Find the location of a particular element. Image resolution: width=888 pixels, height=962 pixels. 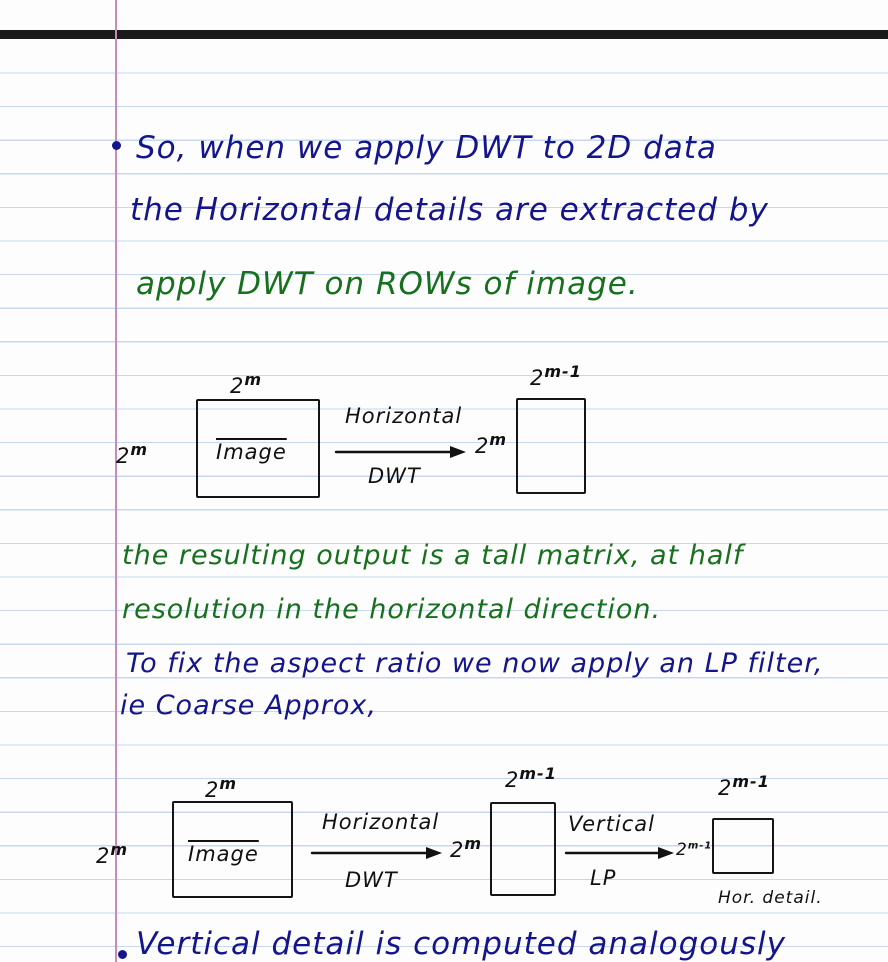

d2-top-exp: m is located at coordinates (228, 783).